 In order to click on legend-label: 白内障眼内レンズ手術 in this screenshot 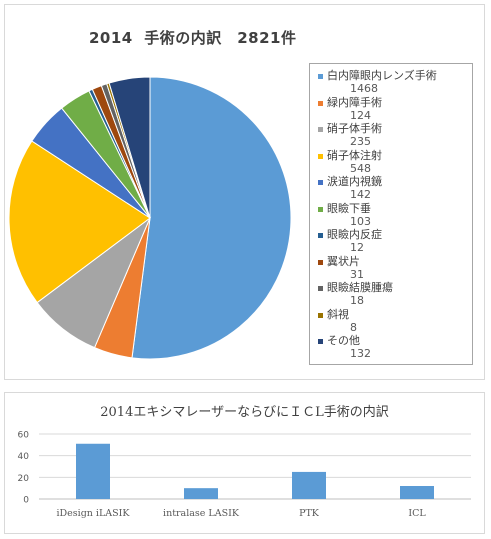, I will do `click(382, 75)`.